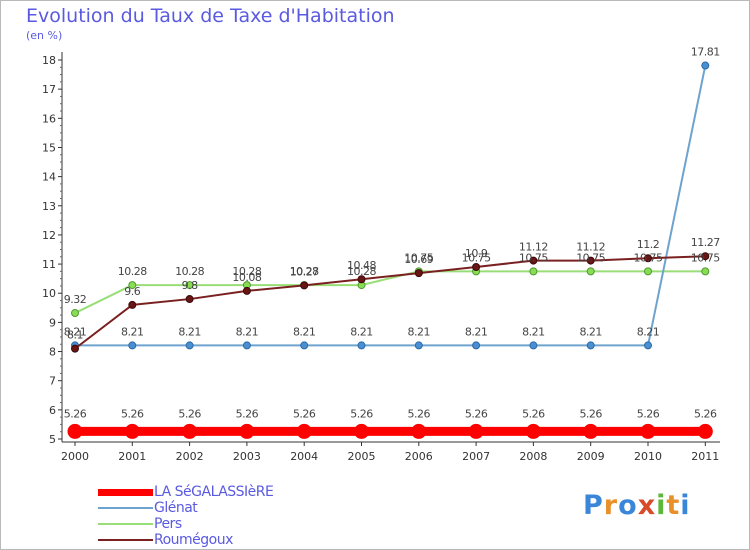 The height and width of the screenshot is (550, 750). What do you see at coordinates (590, 247) in the screenshot?
I see `data-label: 11.12` at bounding box center [590, 247].